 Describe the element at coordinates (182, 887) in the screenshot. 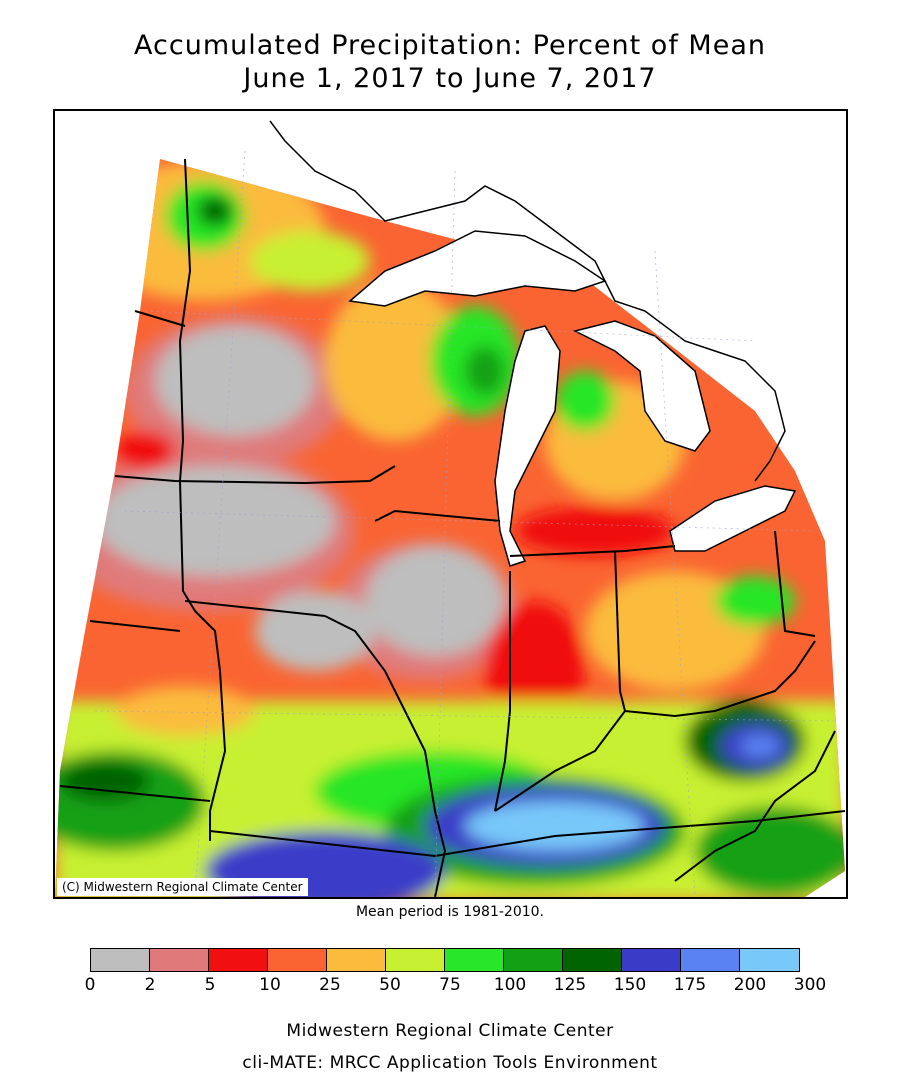

I see `copyright-credit: (C) Midwestern Regional Climate Center` at that location.